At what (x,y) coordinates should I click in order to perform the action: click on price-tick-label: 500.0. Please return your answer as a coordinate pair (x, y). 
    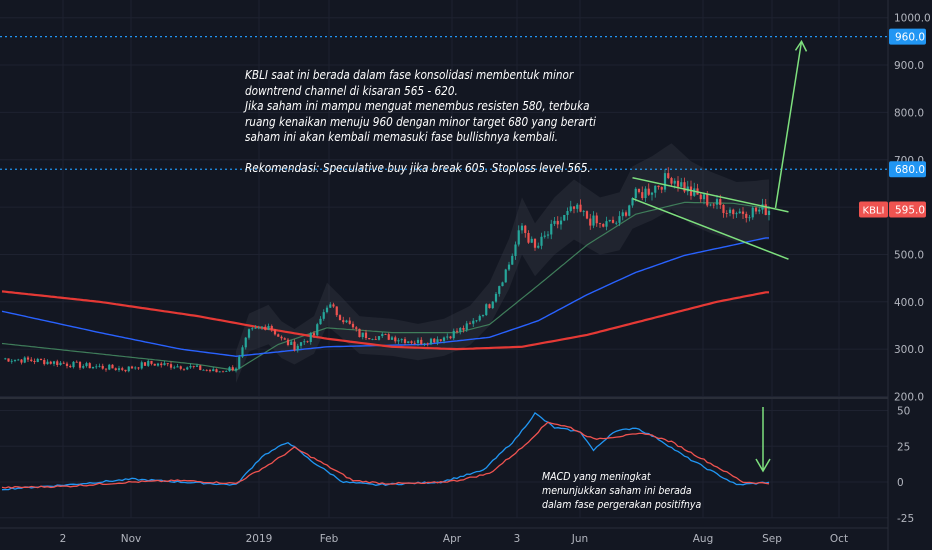
    Looking at the image, I should click on (909, 255).